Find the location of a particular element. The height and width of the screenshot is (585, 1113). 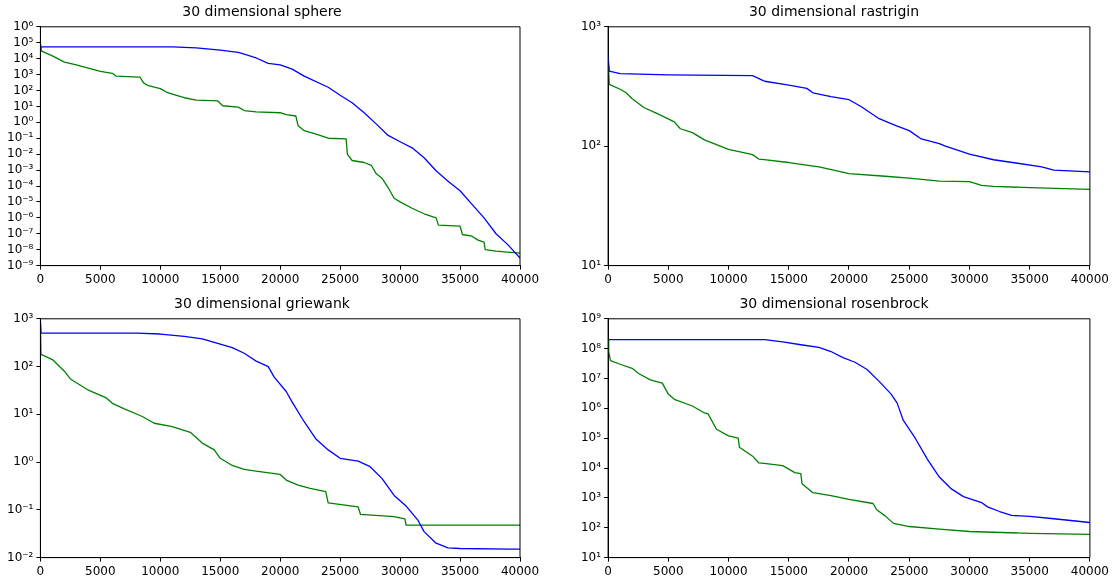

y-tick-label: 10⁻⁹ is located at coordinates (20, 264).